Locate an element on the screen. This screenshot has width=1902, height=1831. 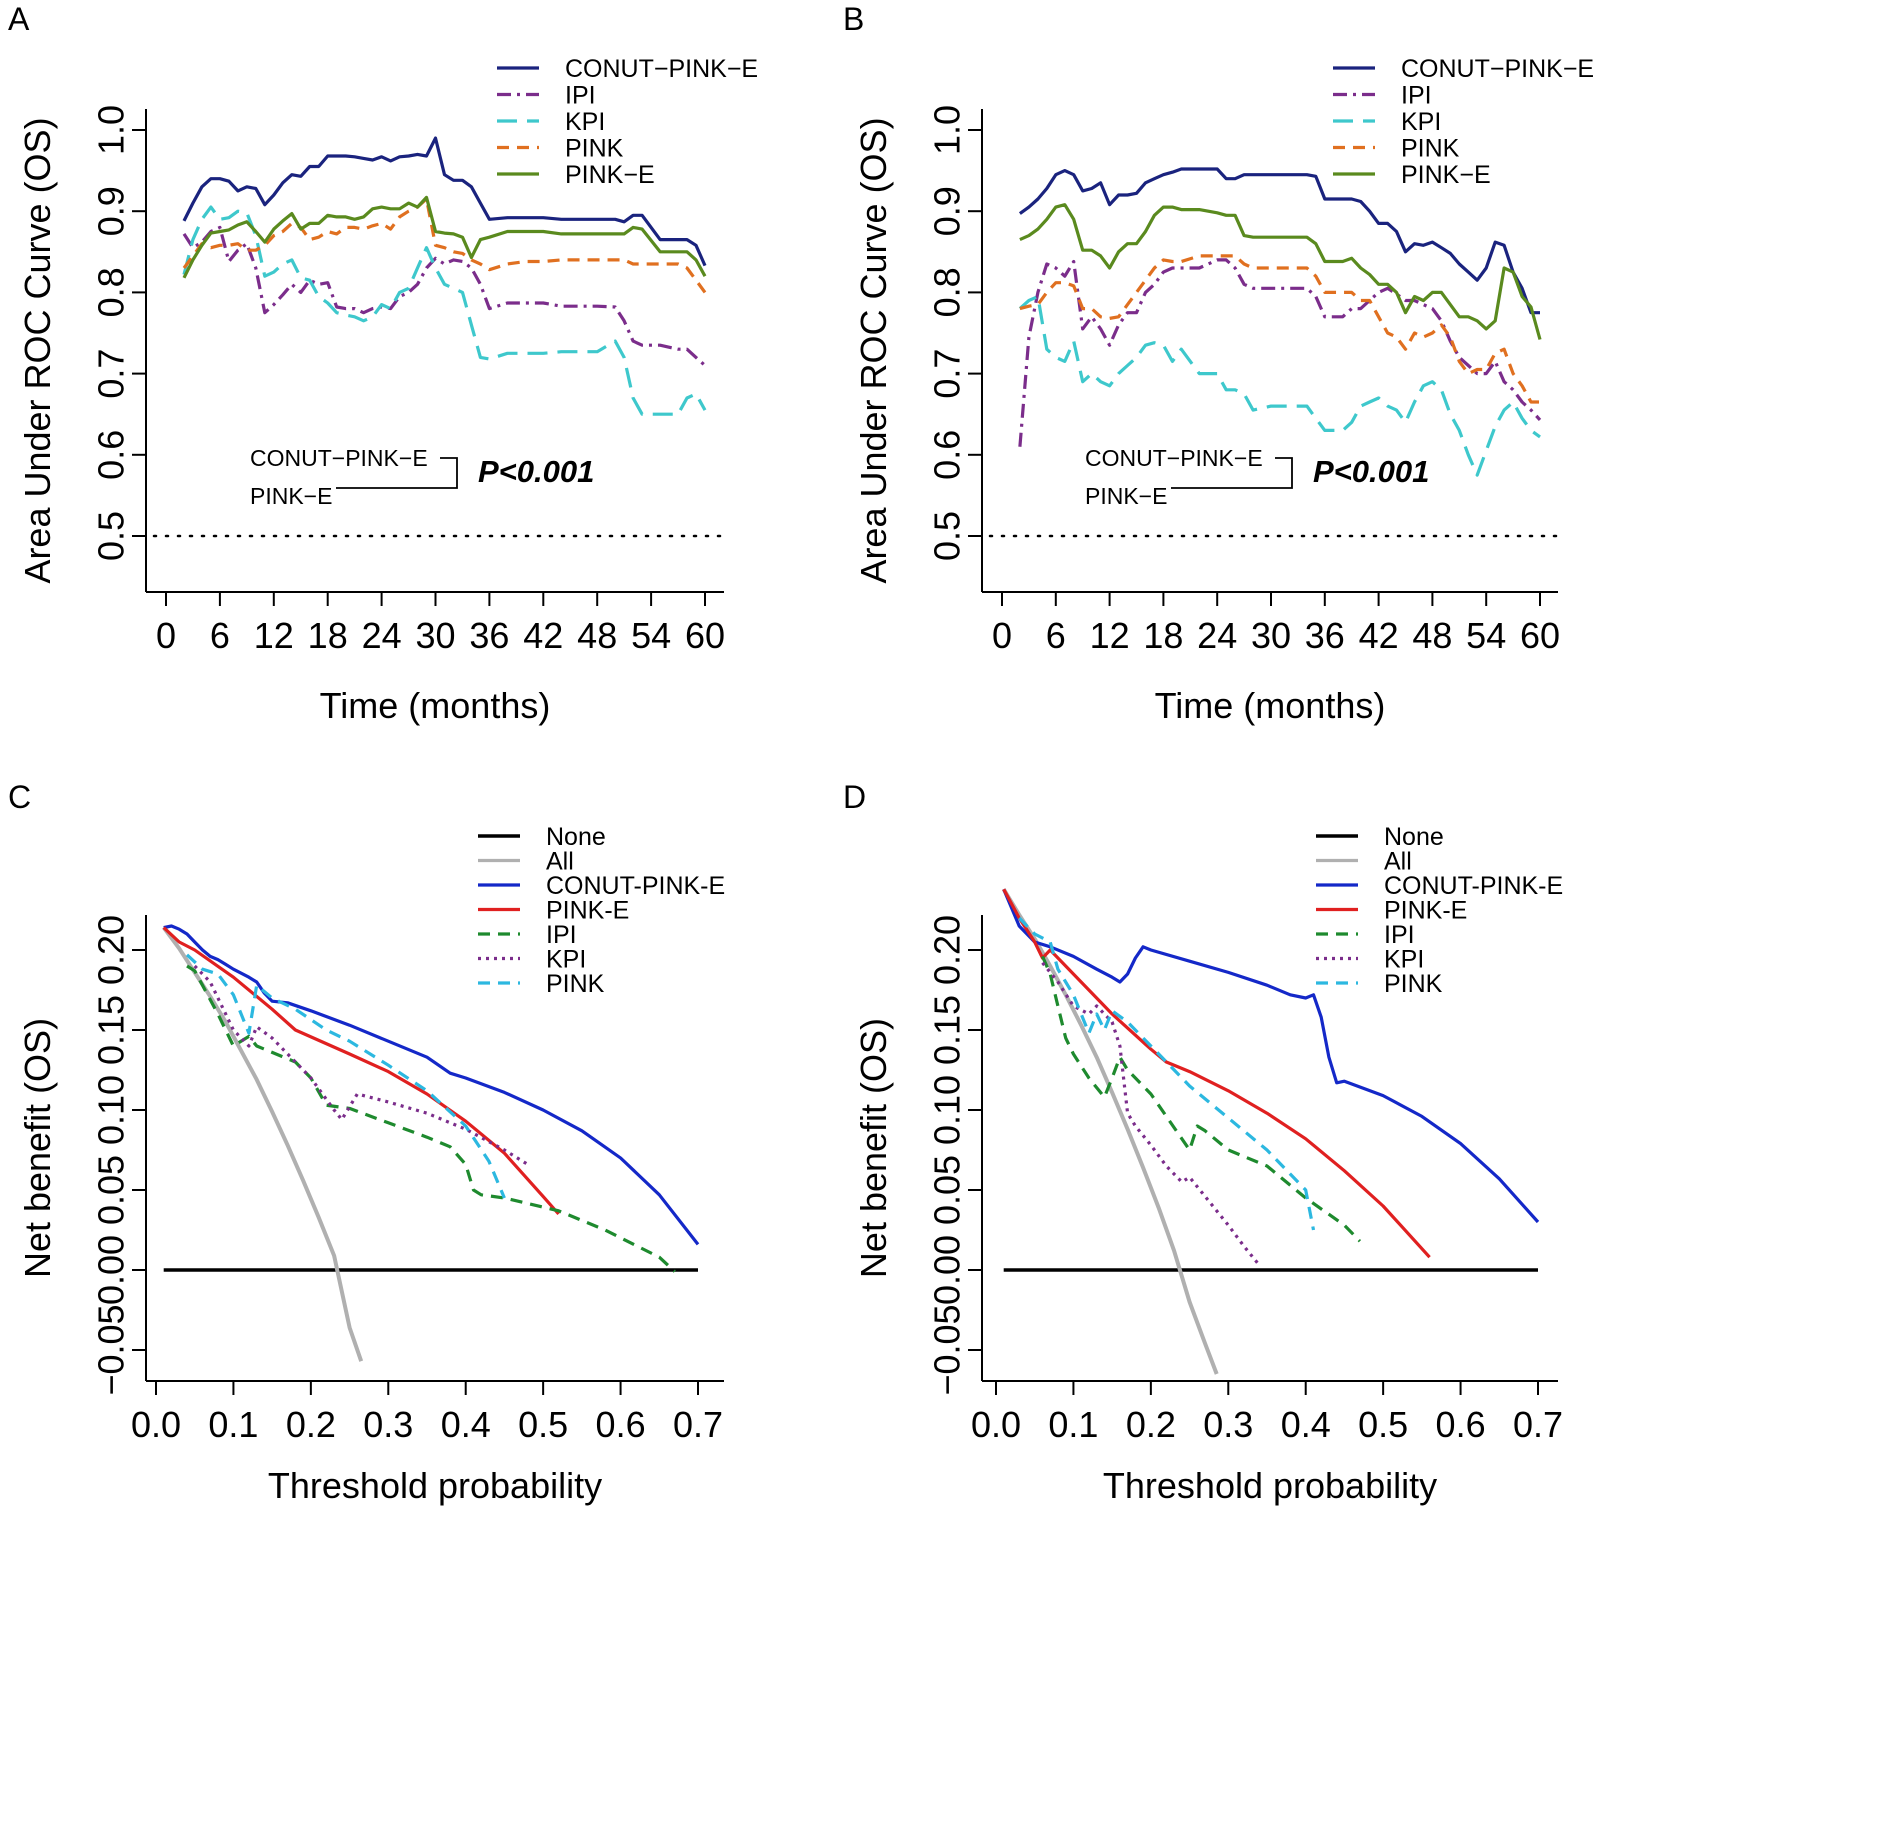
y-tick-label: 0.05 is located at coordinates (111, 1190).